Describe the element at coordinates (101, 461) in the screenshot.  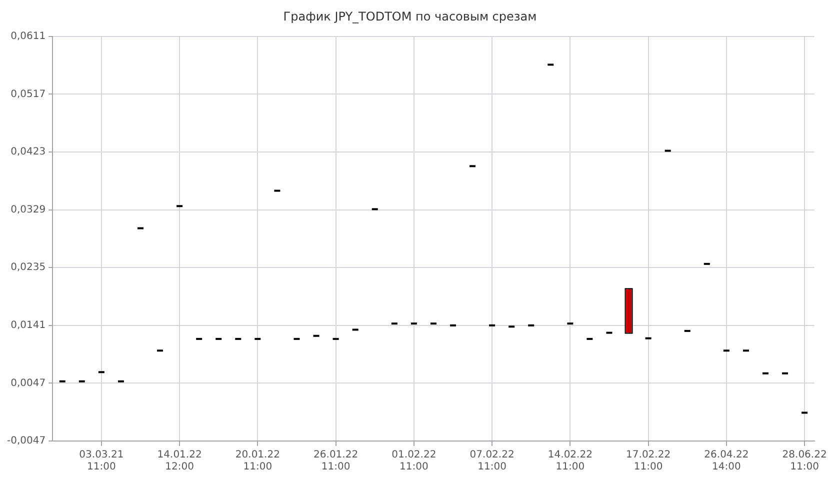
I see `x-tick-label: 03.03.21 11:00` at that location.